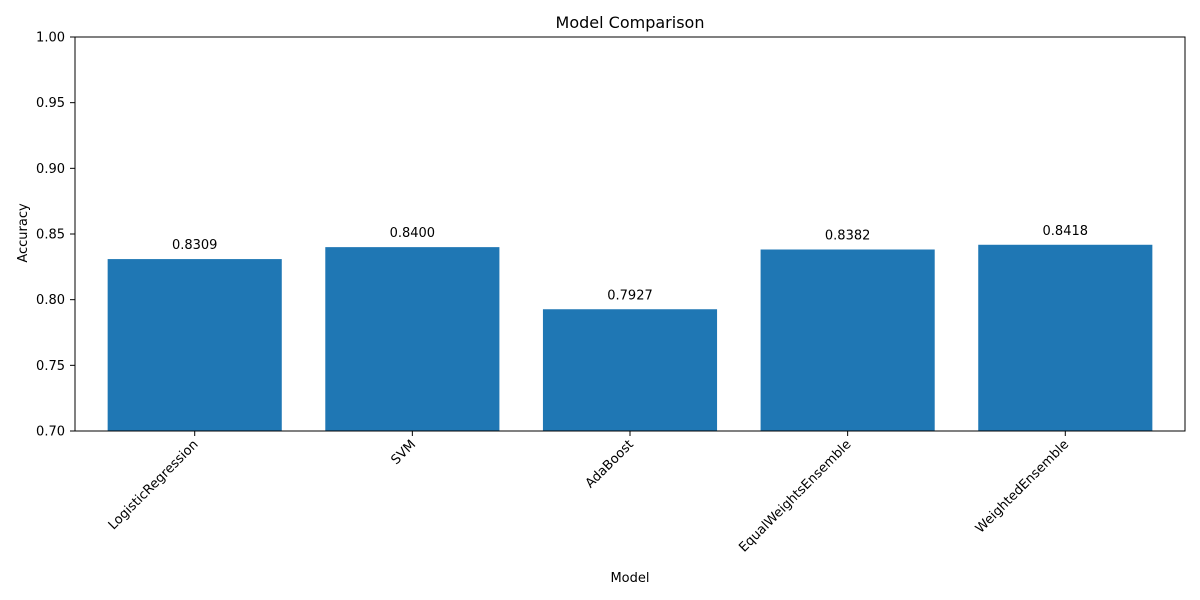 This screenshot has width=1200, height=600. What do you see at coordinates (50, 432) in the screenshot?
I see `y-tick-label: 0.70` at bounding box center [50, 432].